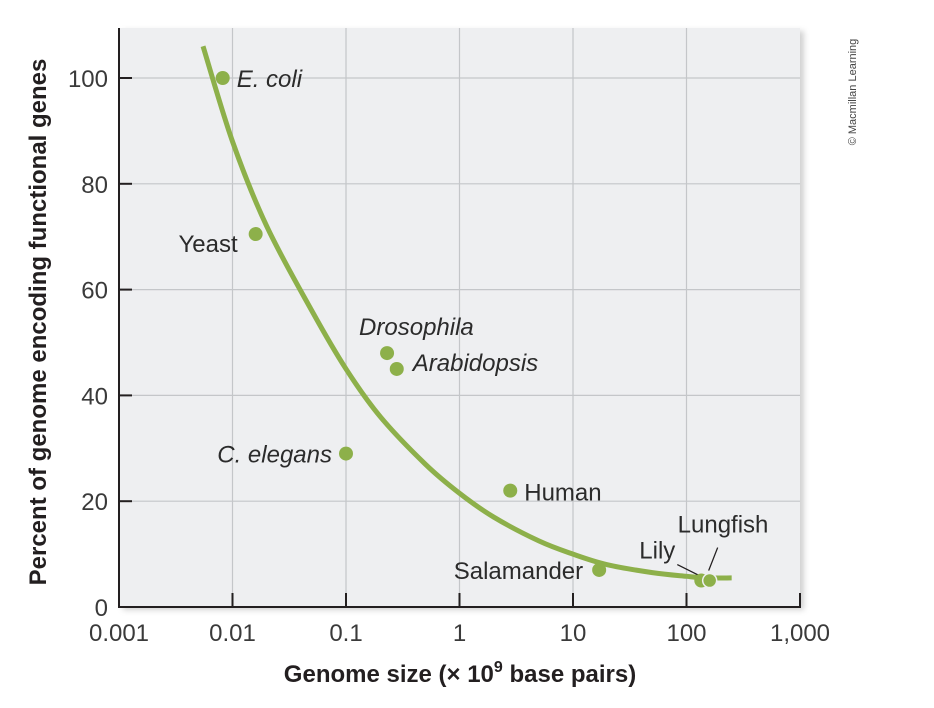 This screenshot has height=708, width=934. What do you see at coordinates (800, 633) in the screenshot?
I see `x-tick-label: 1,000` at bounding box center [800, 633].